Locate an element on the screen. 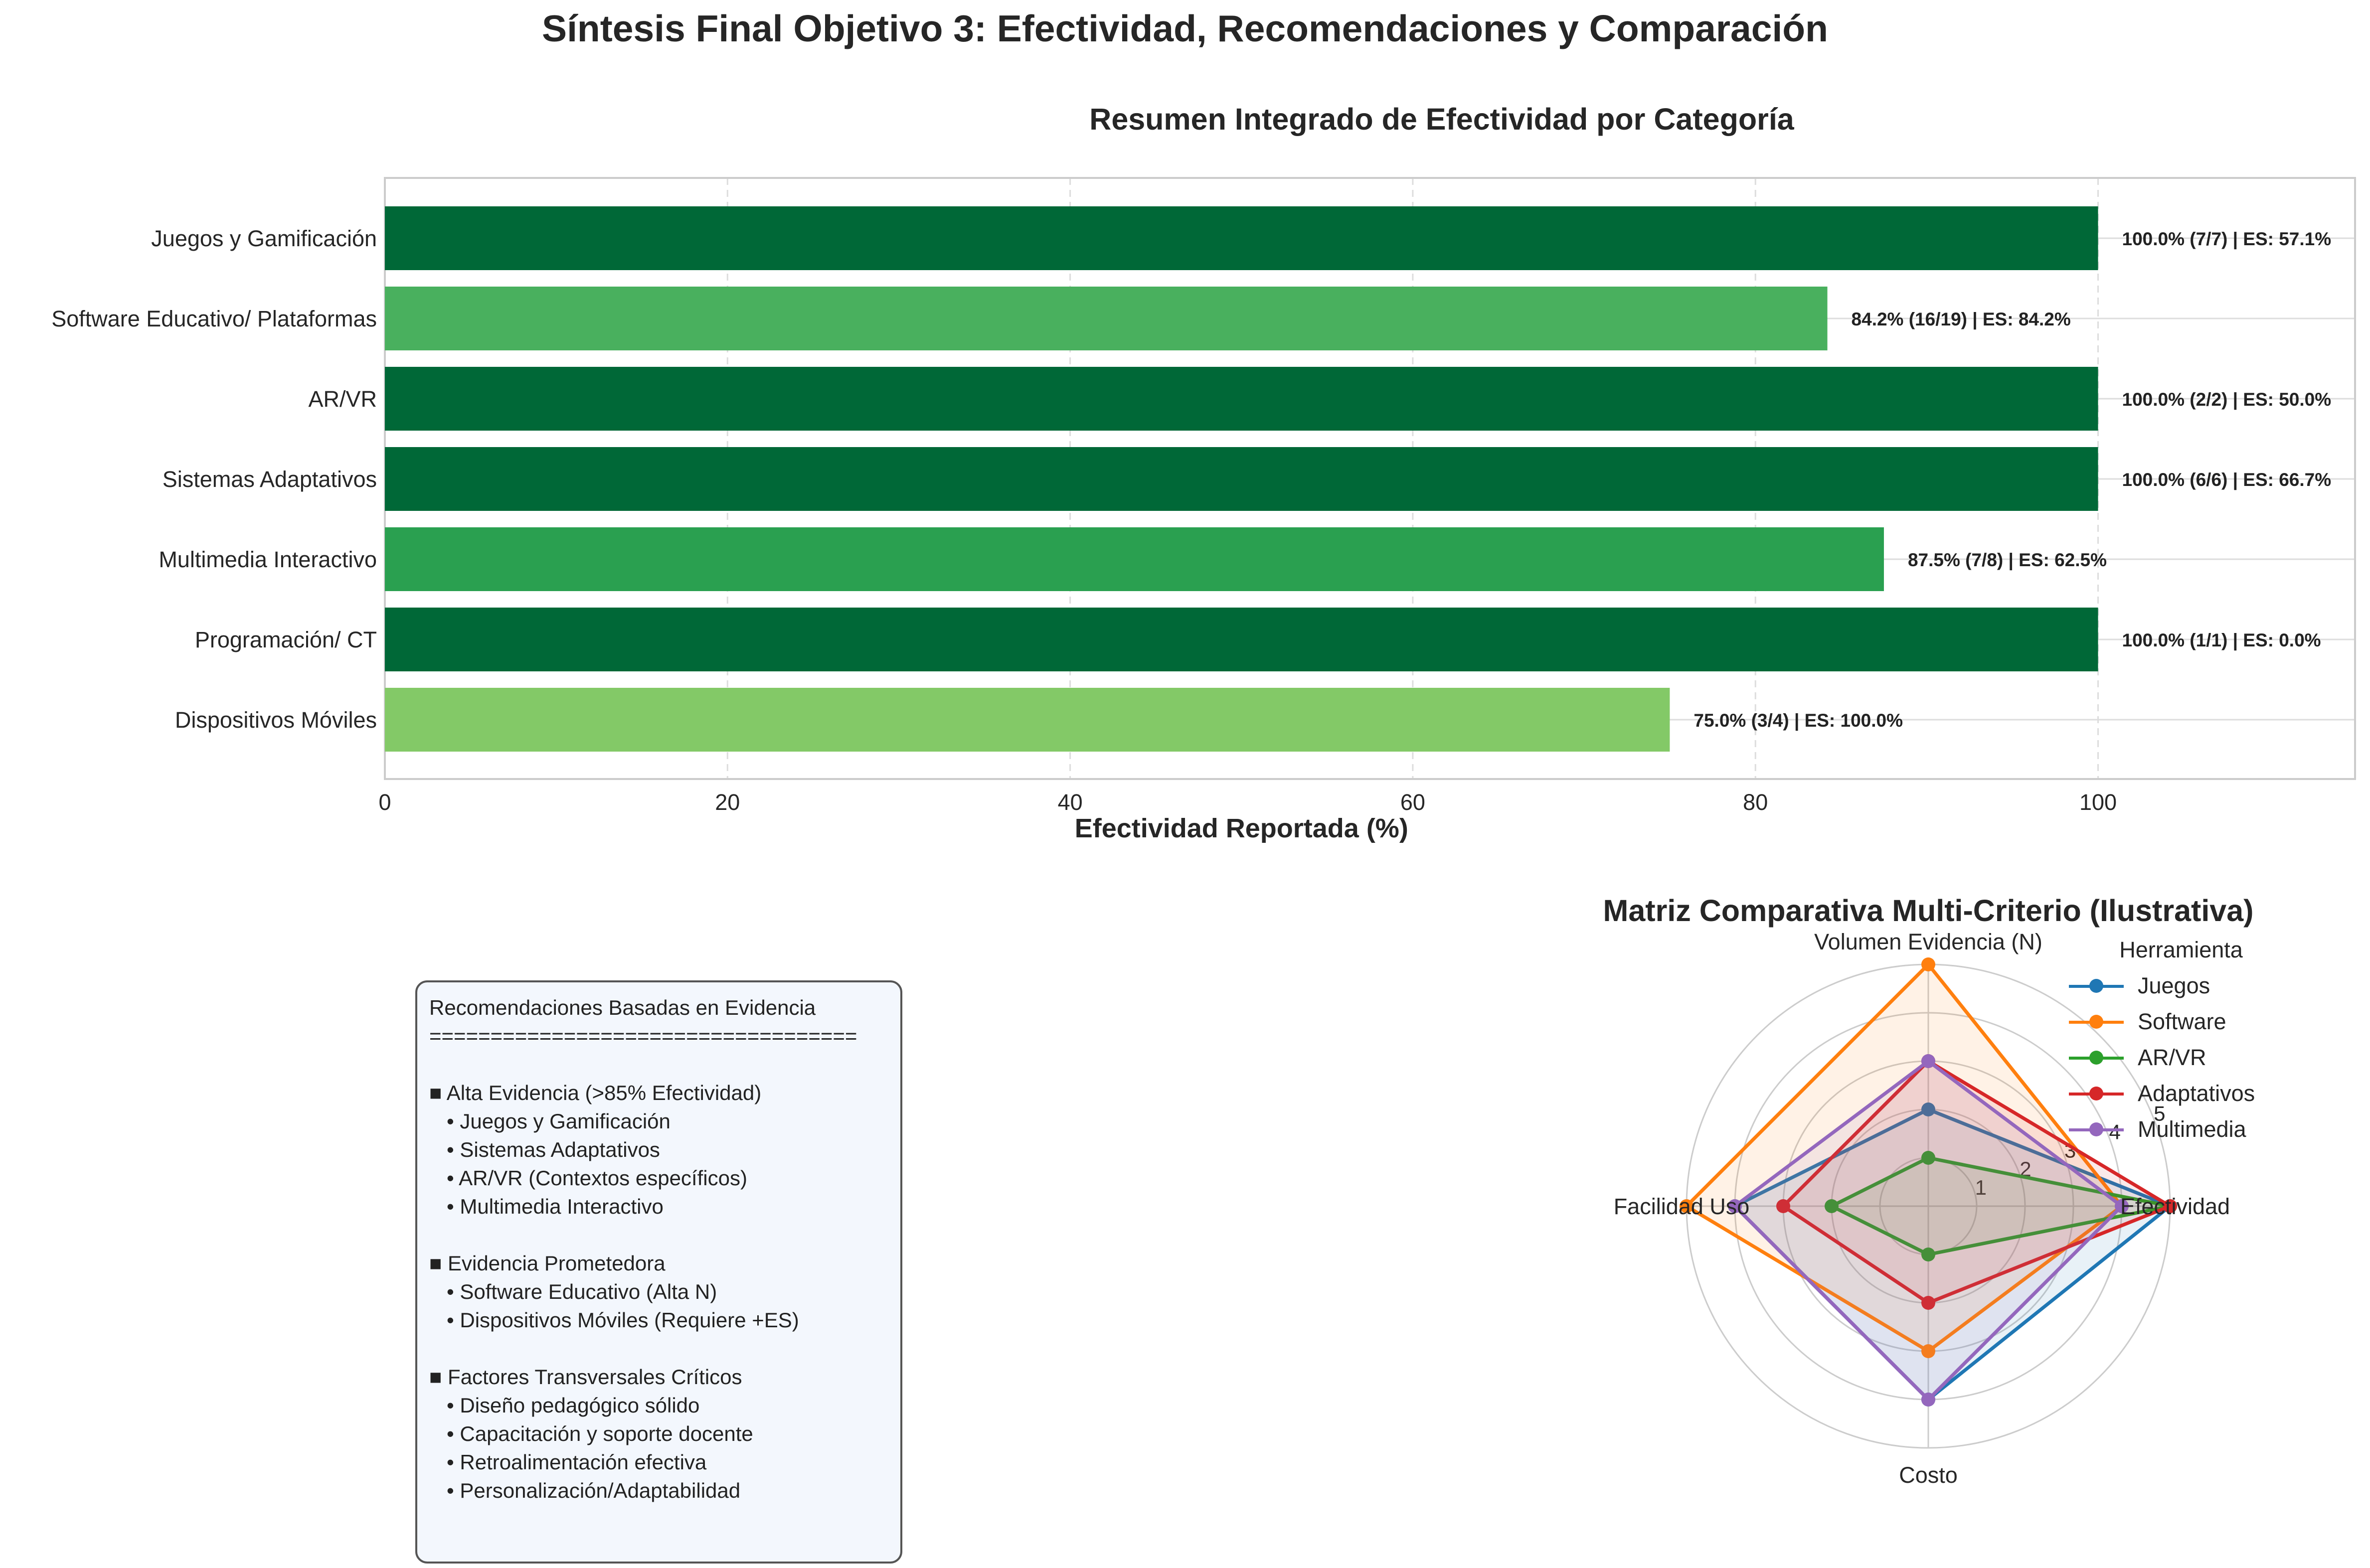 The height and width of the screenshot is (1568, 2370). legend-item: Multimedia is located at coordinates (2176, 1129).